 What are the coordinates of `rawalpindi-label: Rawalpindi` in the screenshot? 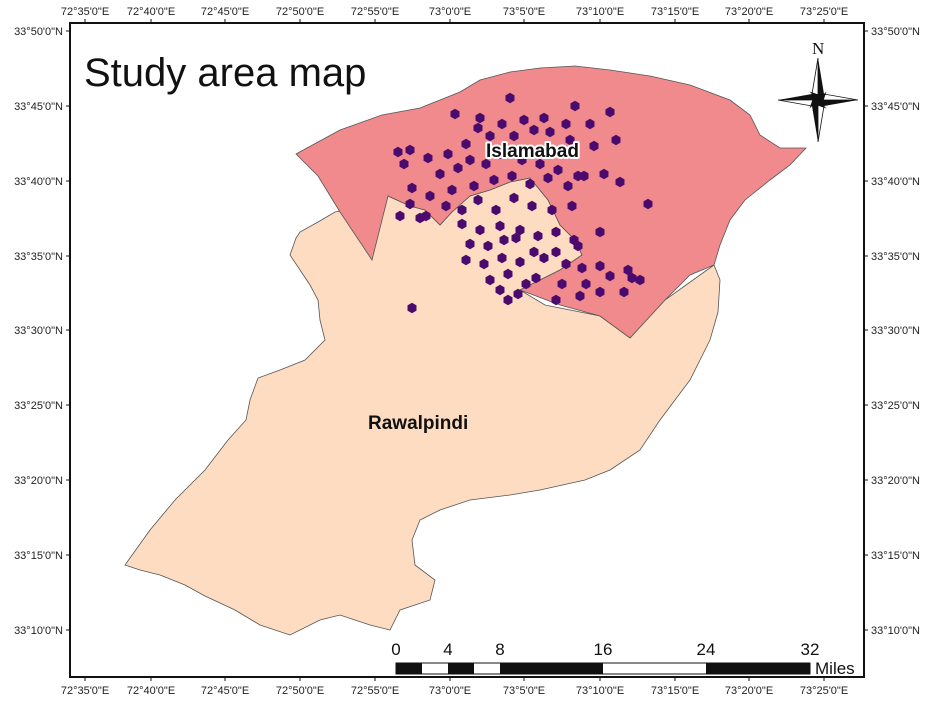 It's located at (418, 423).